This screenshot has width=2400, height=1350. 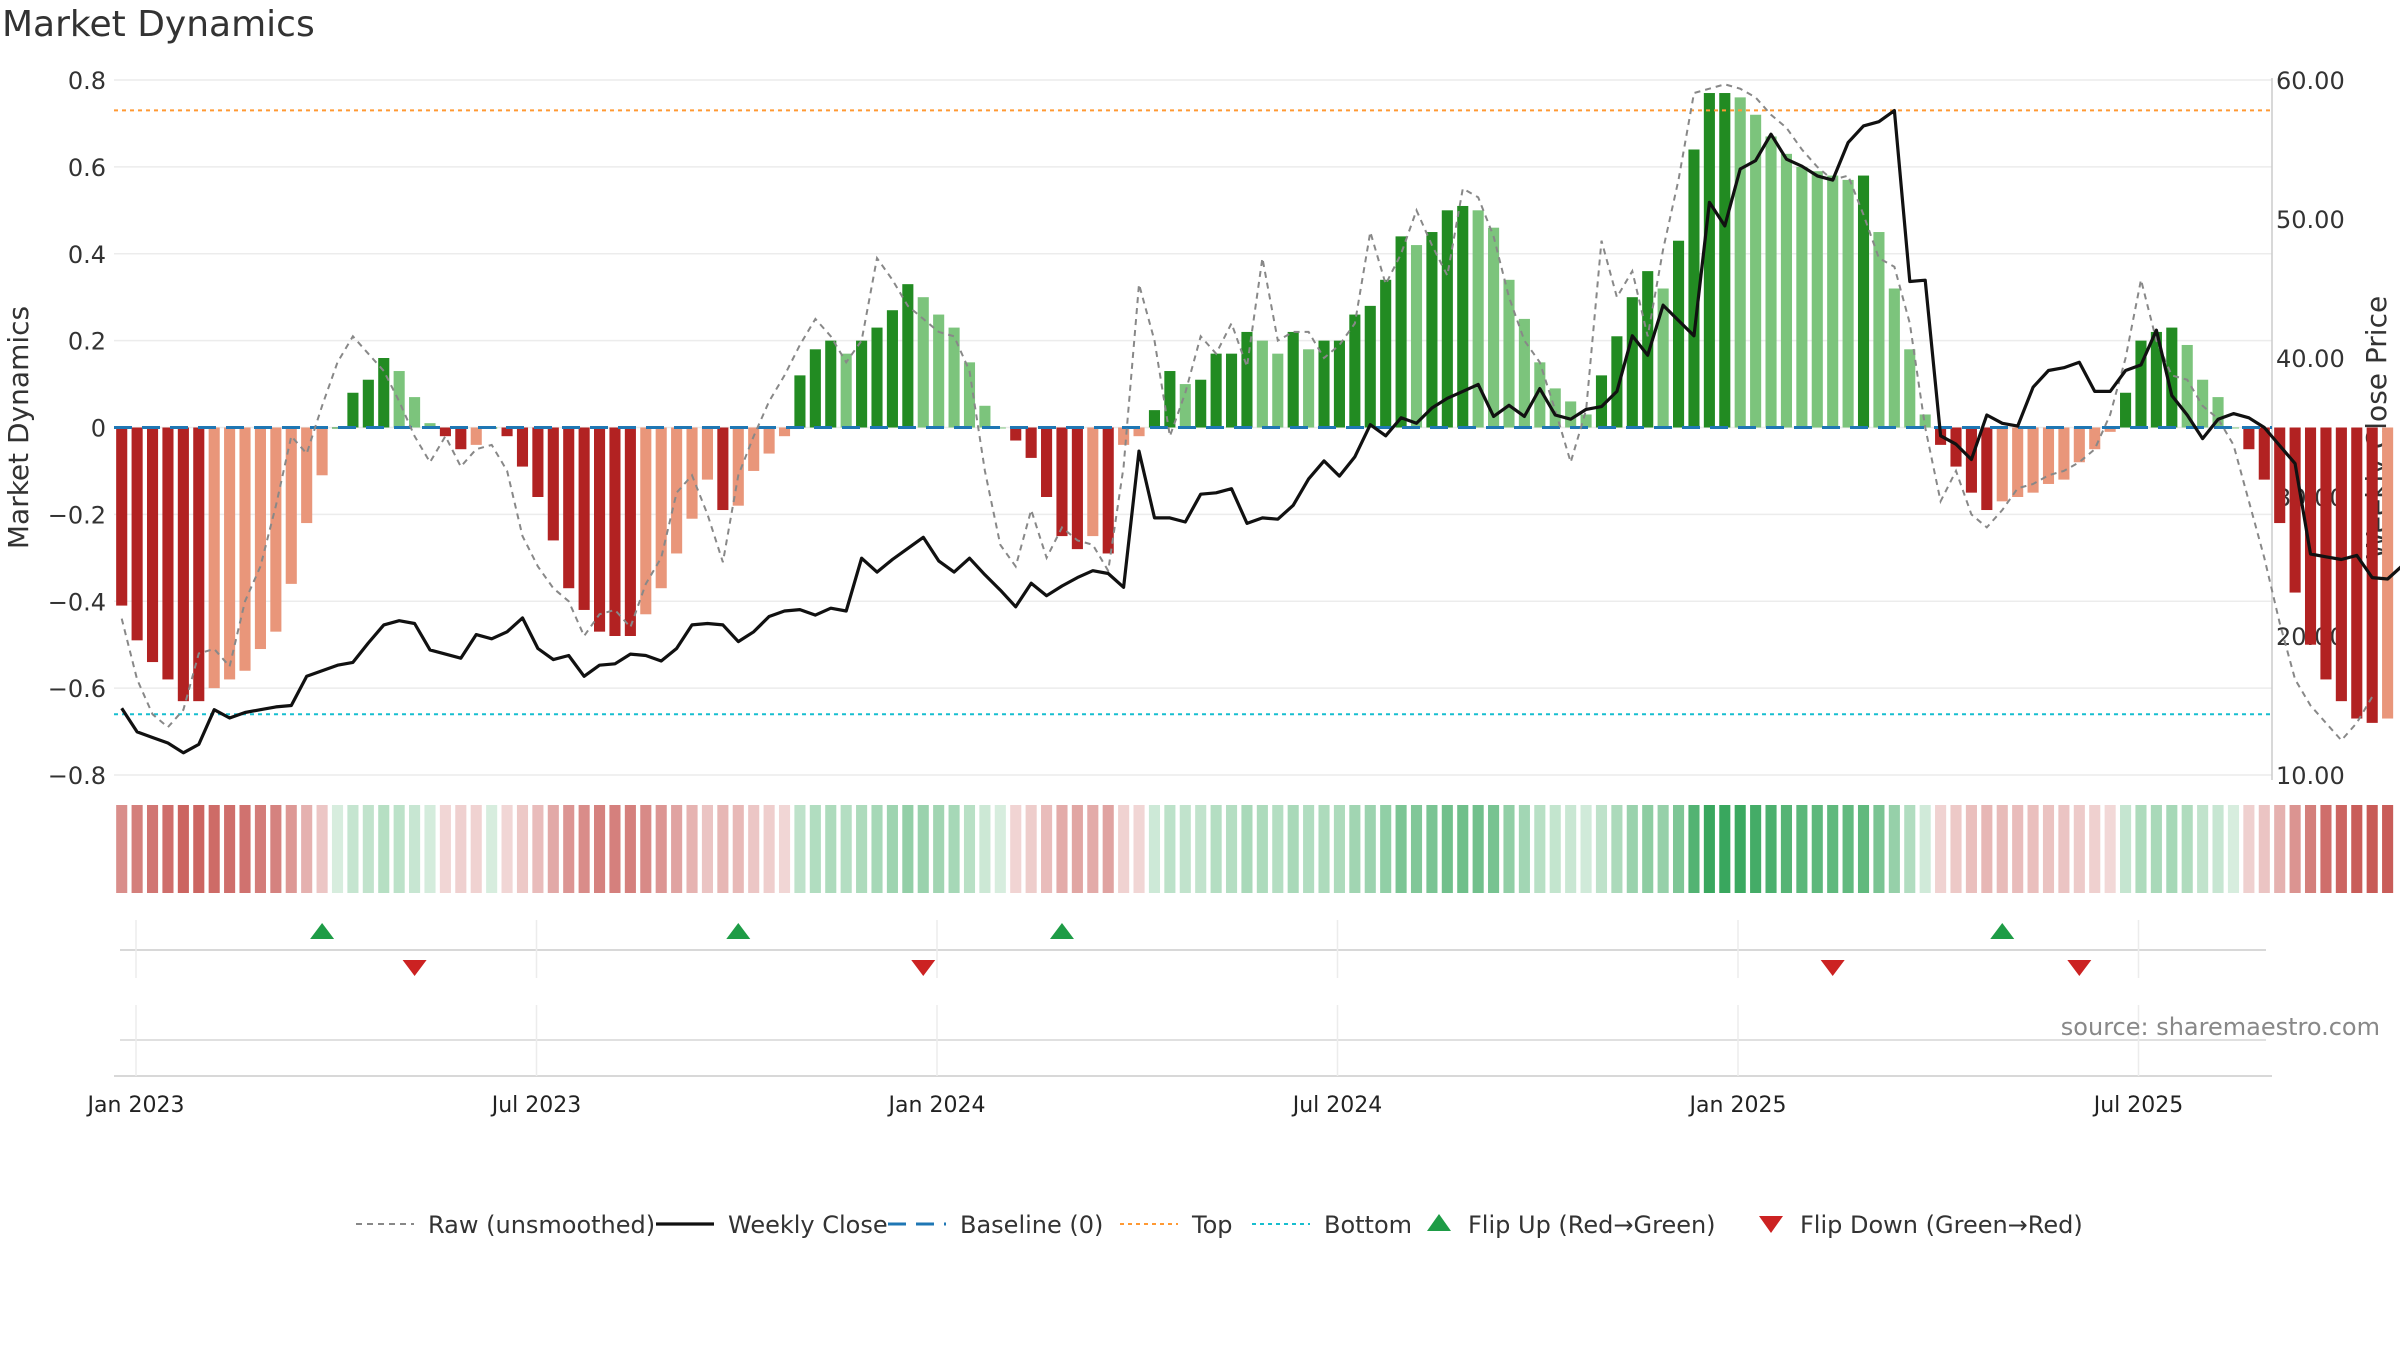 What do you see at coordinates (87, 255) in the screenshot?
I see `y-tick-label: 0.4` at bounding box center [87, 255].